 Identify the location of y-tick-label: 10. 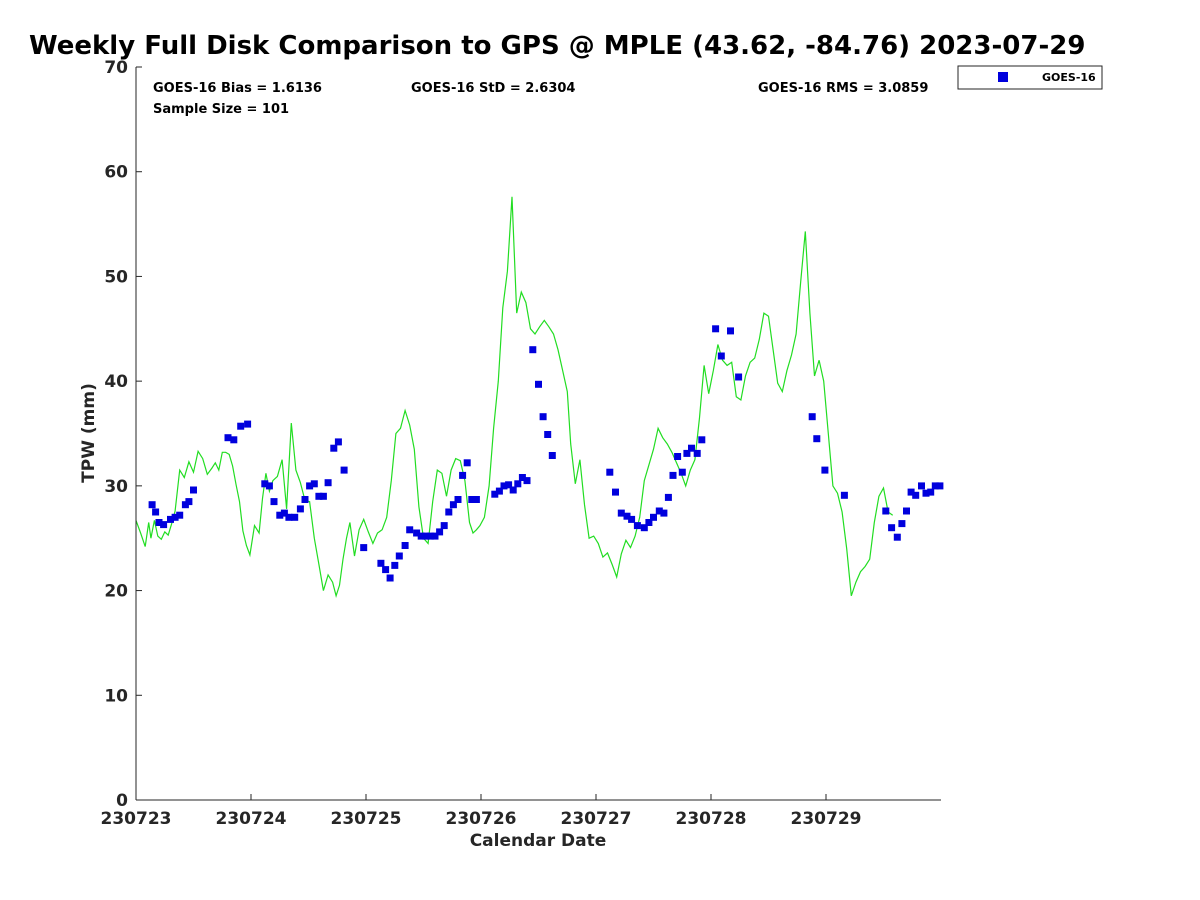
(116, 696).